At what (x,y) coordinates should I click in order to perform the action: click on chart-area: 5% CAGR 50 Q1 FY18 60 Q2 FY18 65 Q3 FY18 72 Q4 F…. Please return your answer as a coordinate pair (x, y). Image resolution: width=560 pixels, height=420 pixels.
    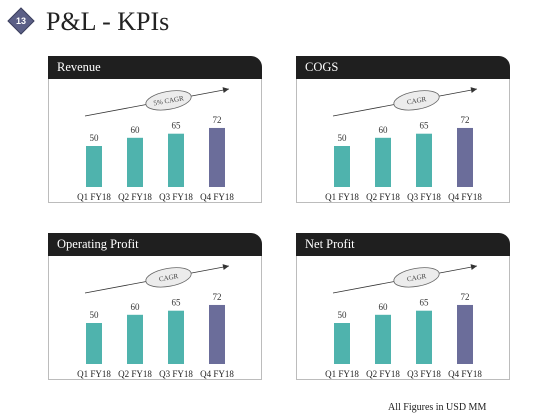
    Looking at the image, I should click on (155, 141).